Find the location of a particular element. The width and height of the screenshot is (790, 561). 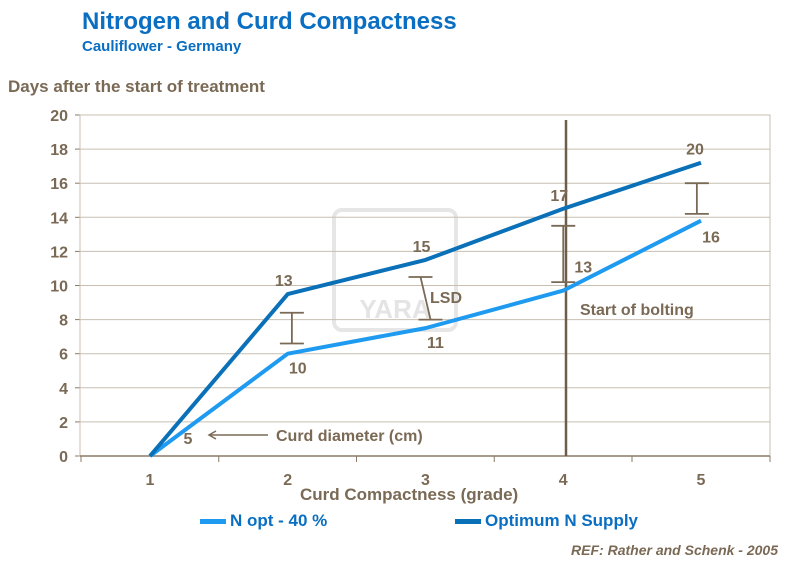

x-tick-label: 4 is located at coordinates (563, 480).